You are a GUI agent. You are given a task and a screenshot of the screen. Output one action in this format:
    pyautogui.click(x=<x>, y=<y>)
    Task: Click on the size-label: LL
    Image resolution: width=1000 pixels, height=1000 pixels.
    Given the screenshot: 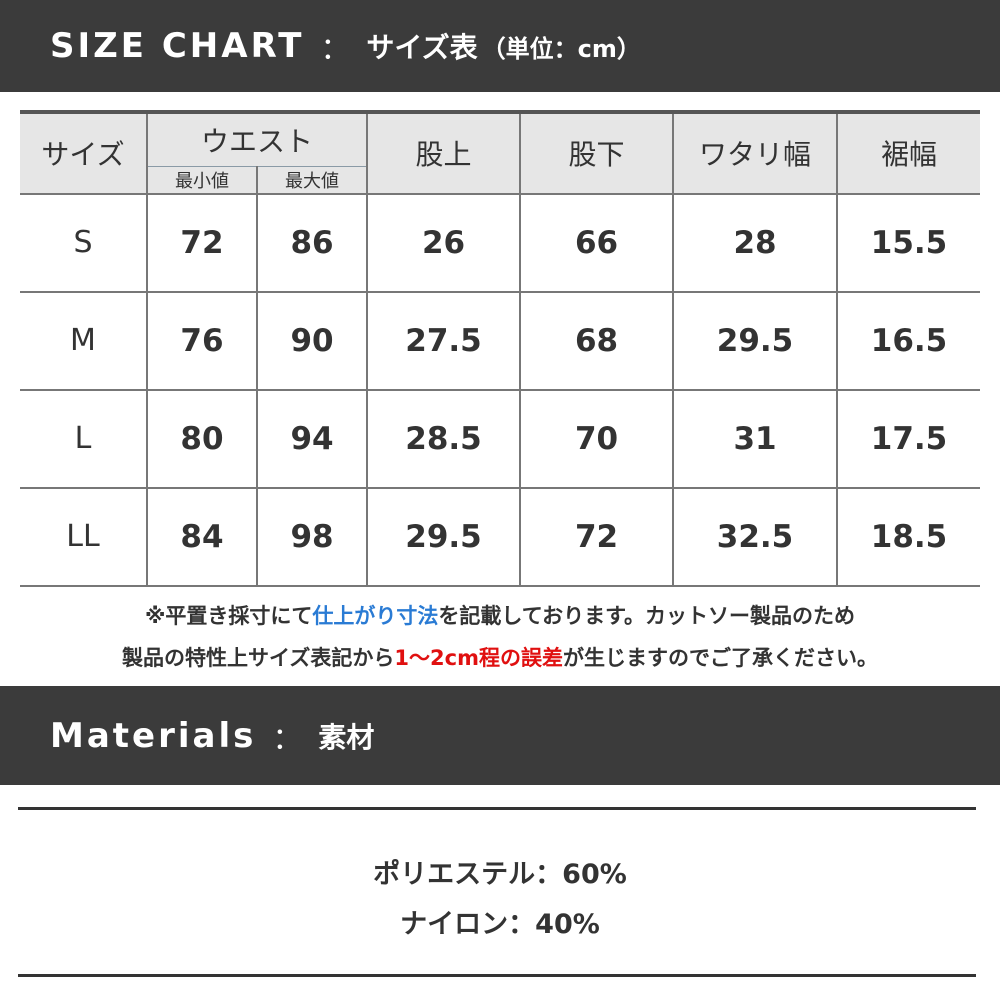 What is the action you would take?
    pyautogui.click(x=84, y=536)
    